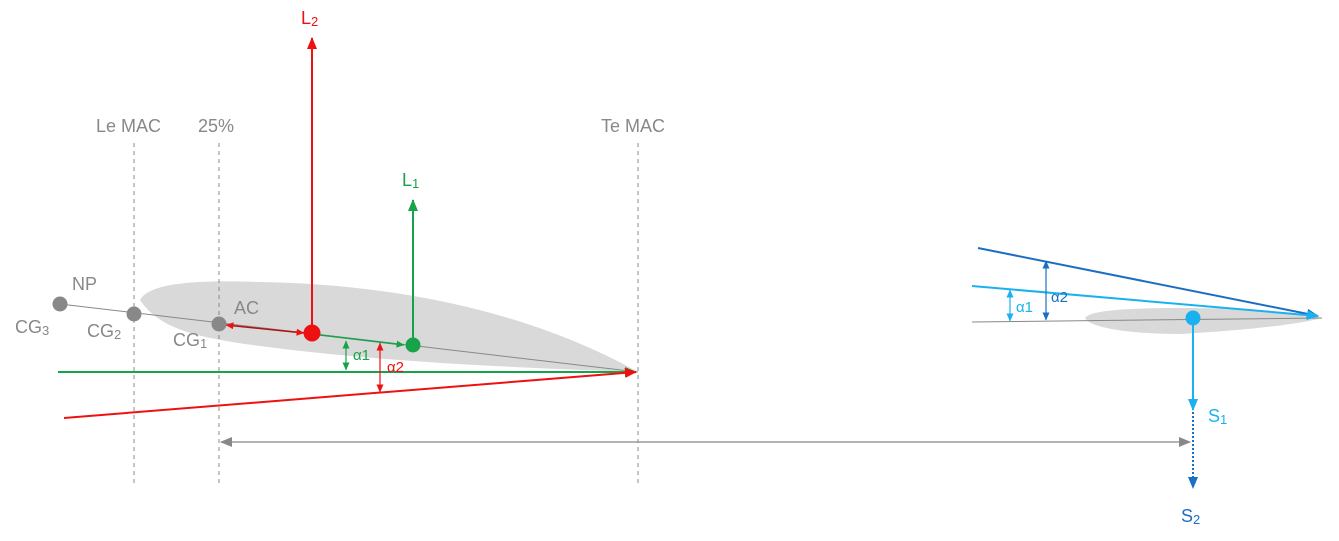 The image size is (1339, 541). Describe the element at coordinates (219, 324) in the screenshot. I see `cg1-ac-point` at that location.